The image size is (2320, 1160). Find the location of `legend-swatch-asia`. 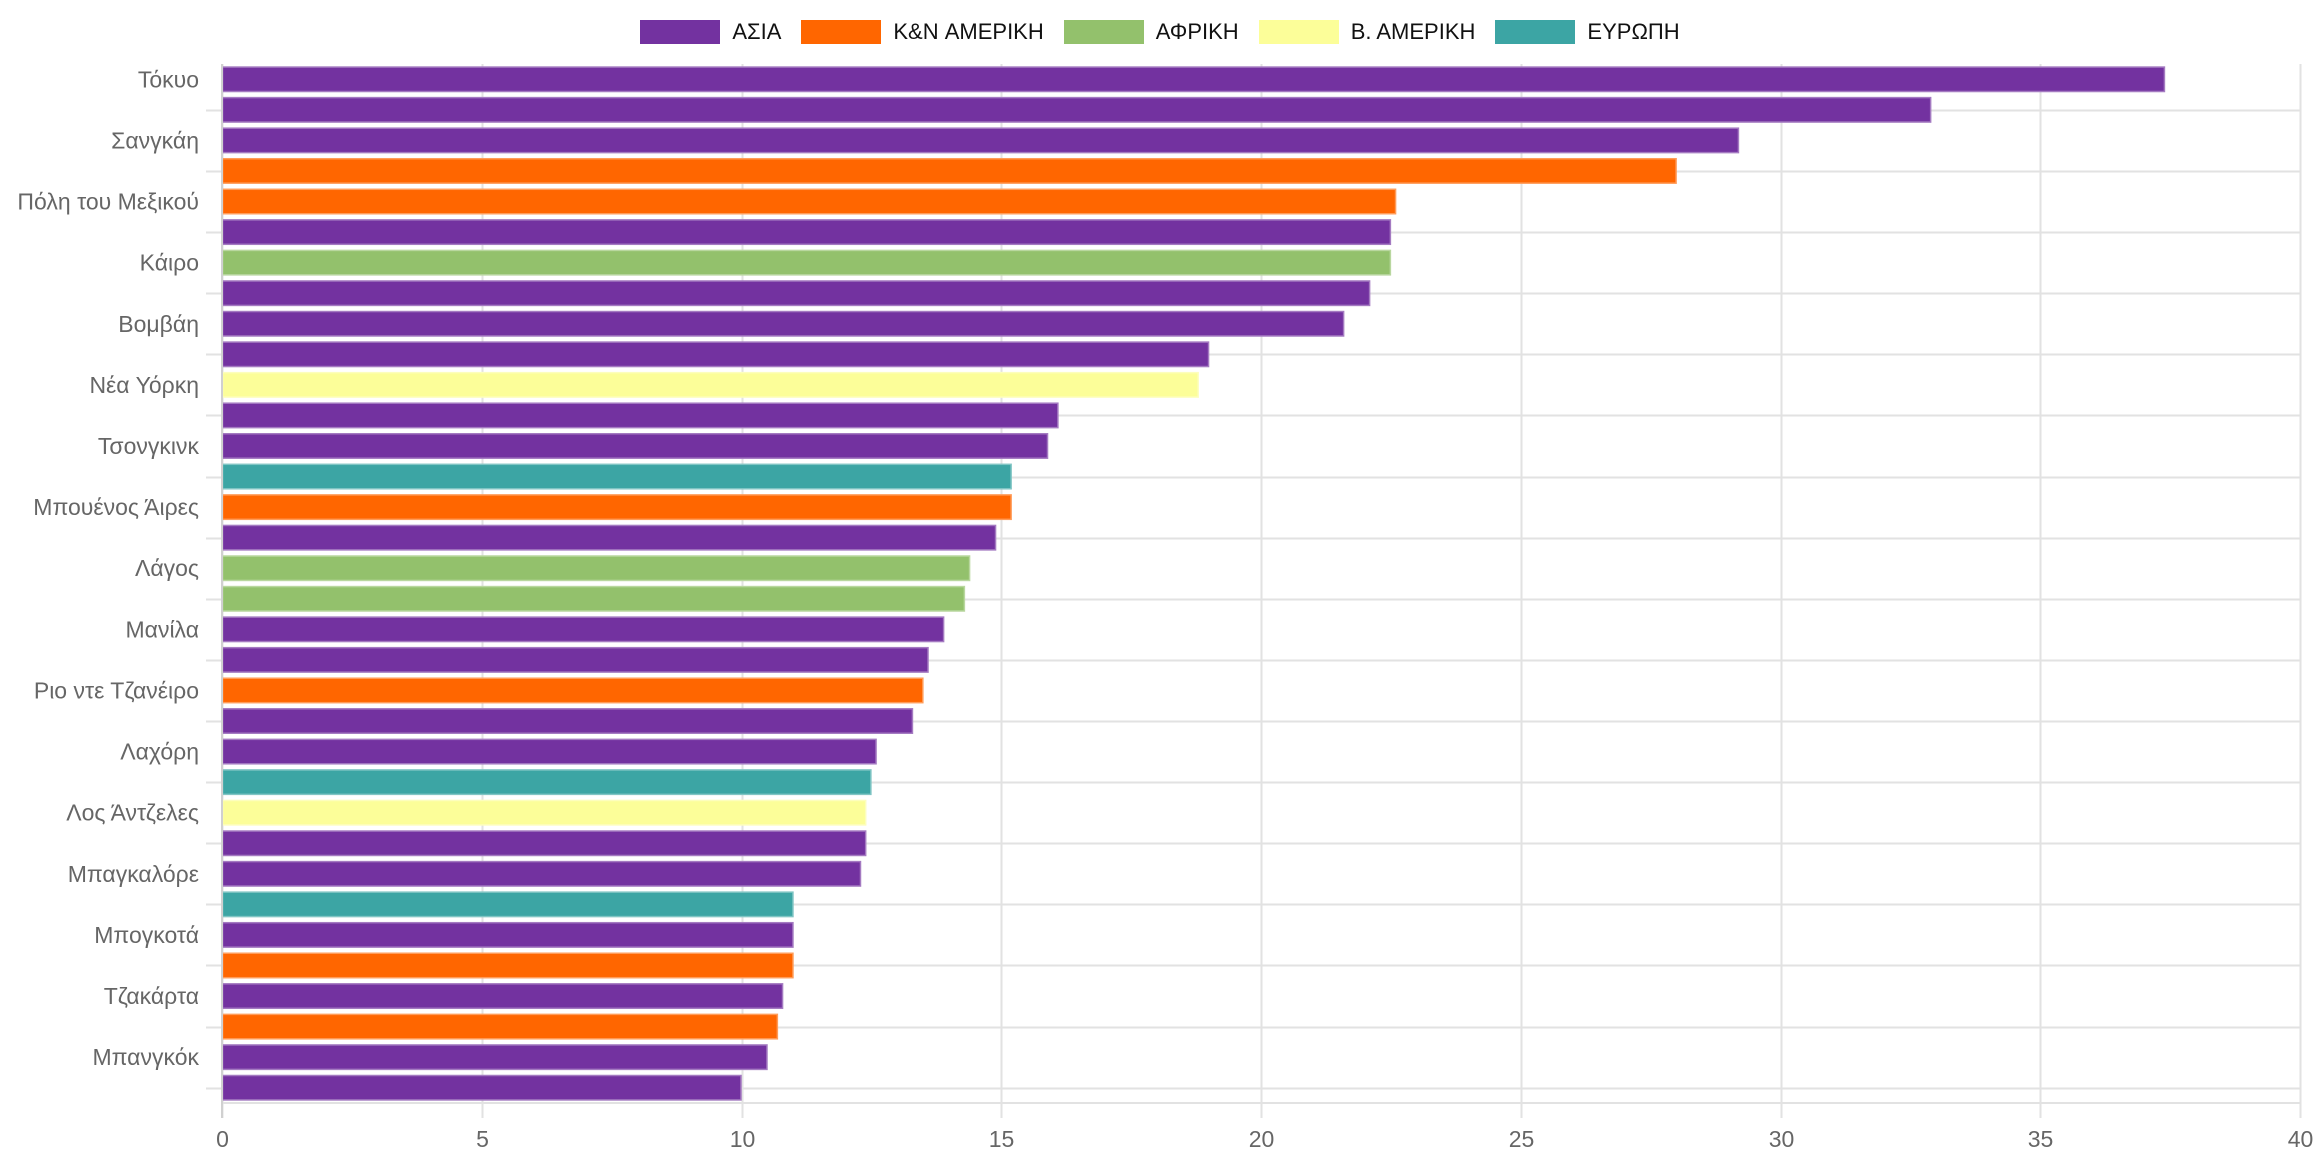

legend-swatch-asia is located at coordinates (680, 32).